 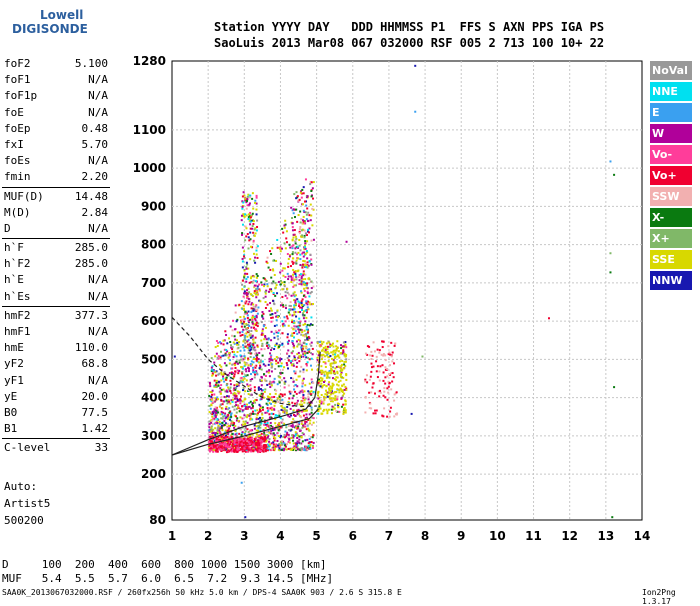 What do you see at coordinates (153, 398) in the screenshot?
I see `y-tick-label: 400` at bounding box center [153, 398].